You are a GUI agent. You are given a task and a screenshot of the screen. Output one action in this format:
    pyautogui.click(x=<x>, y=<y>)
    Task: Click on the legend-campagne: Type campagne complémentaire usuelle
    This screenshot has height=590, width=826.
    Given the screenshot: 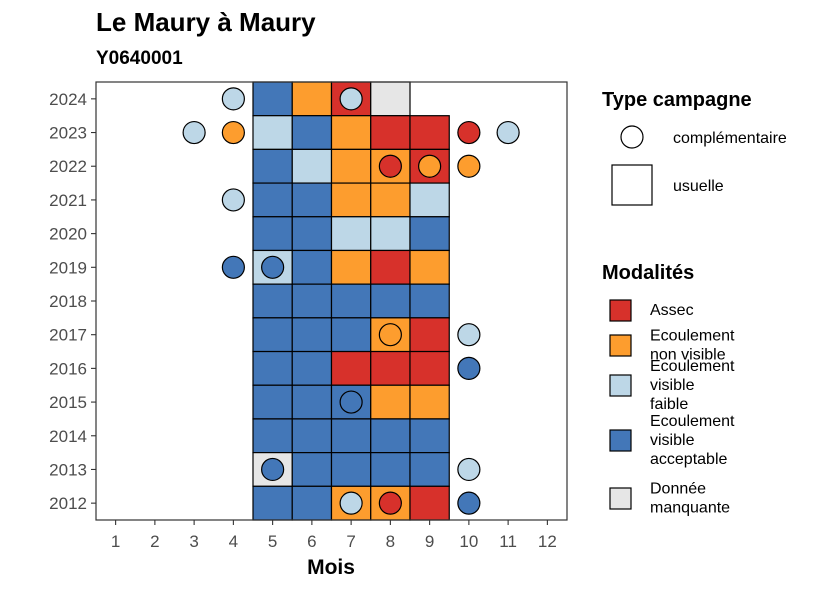 What is the action you would take?
    pyautogui.click(x=694, y=147)
    